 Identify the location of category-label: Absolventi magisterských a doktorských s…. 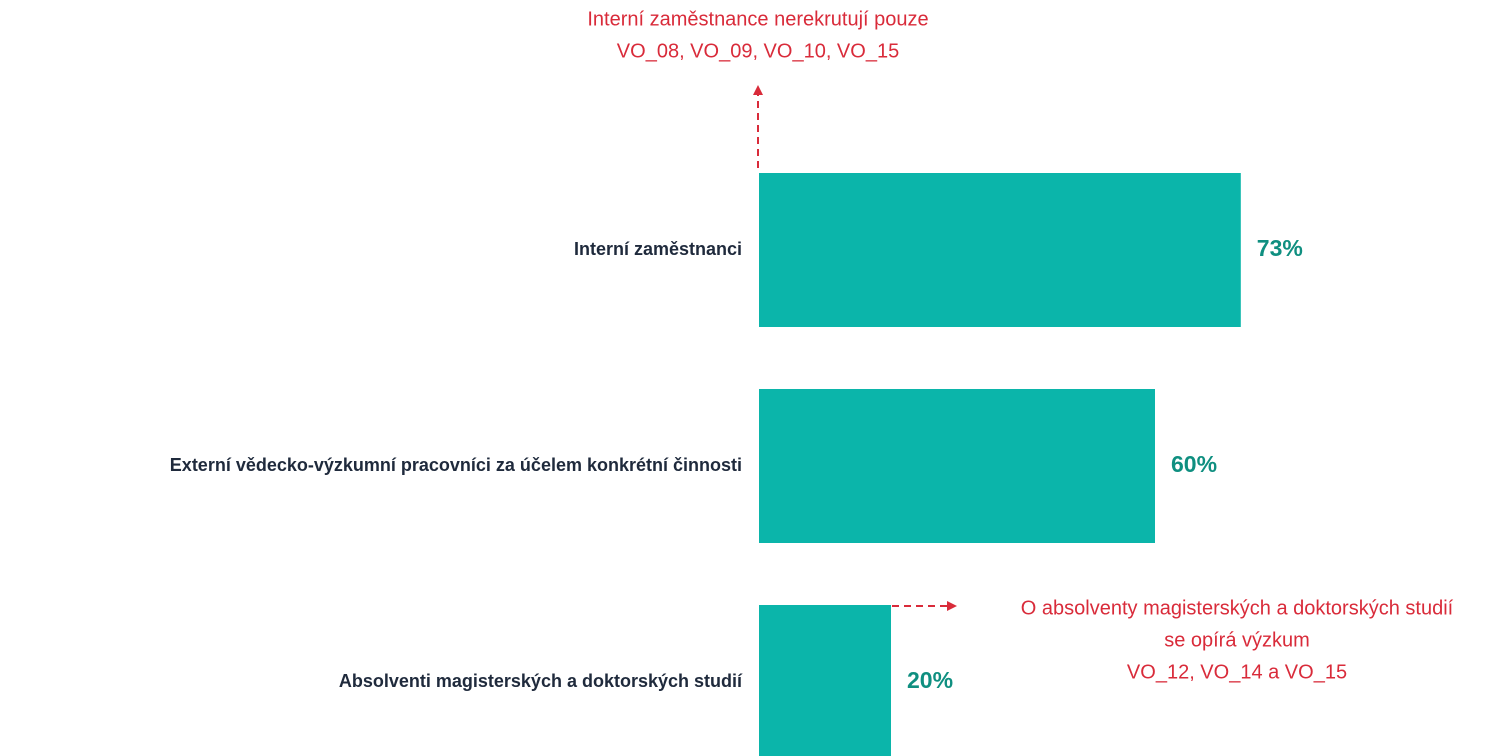
(541, 681).